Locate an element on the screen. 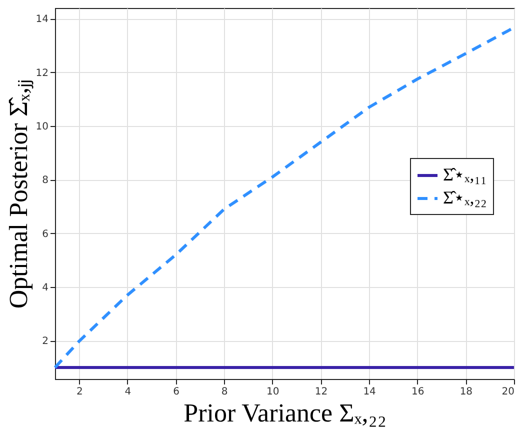 This screenshot has width=526, height=431. y-tick-label: 6 is located at coordinates (45, 234).